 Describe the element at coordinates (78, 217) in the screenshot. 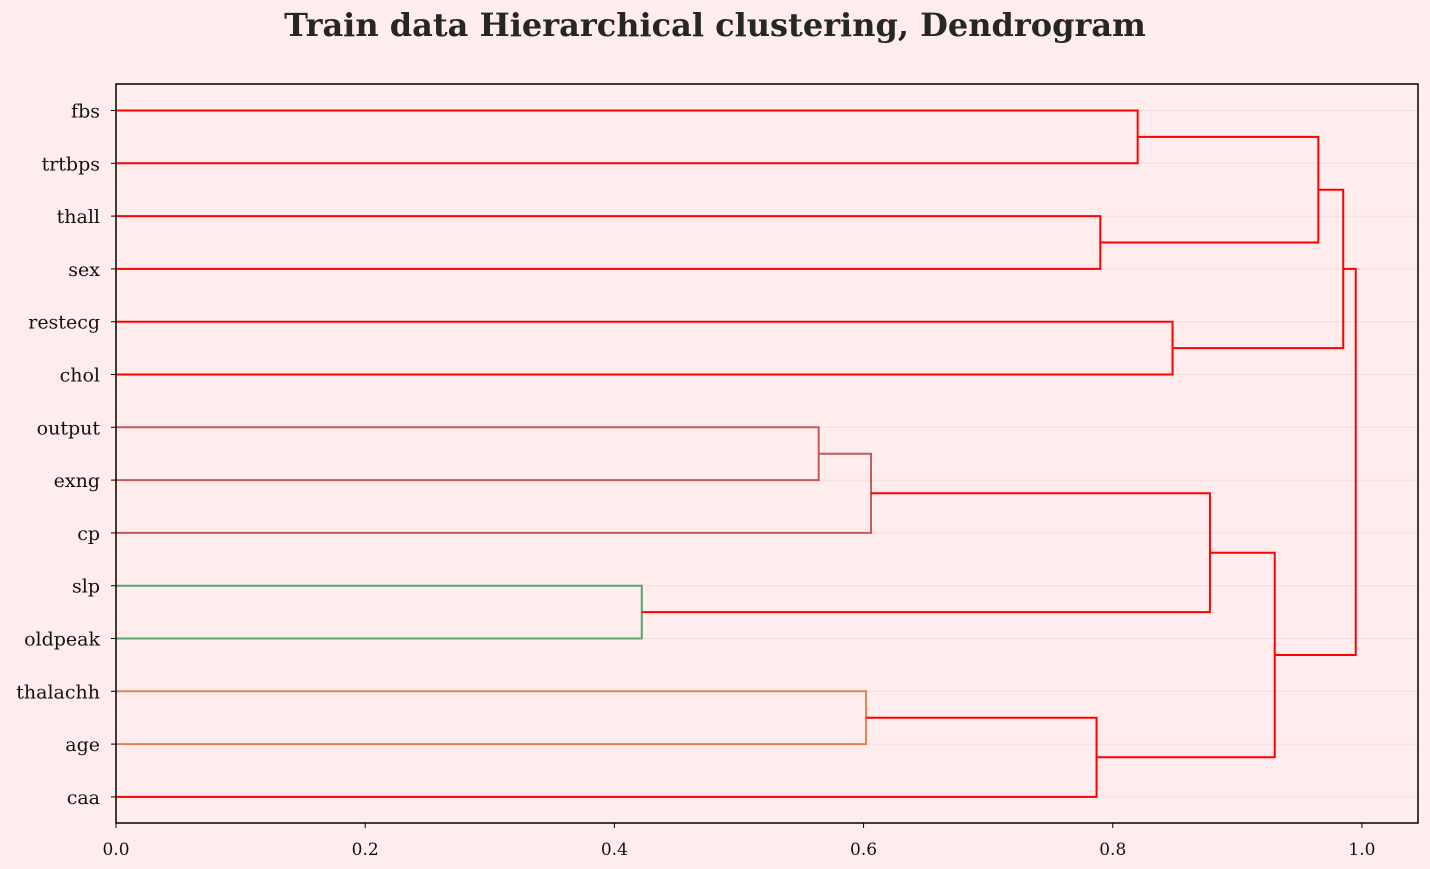

I see `y-tick-label: thall` at that location.